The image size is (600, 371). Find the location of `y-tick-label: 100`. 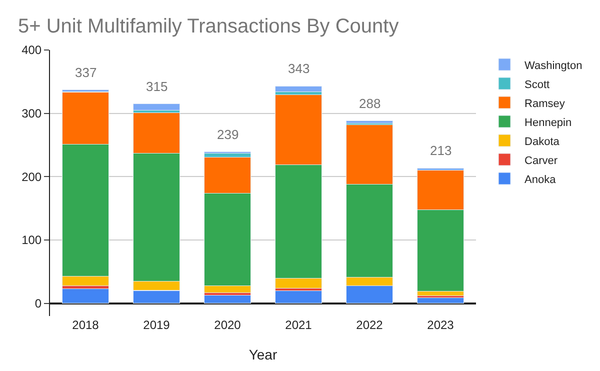

y-tick-label: 100 is located at coordinates (32, 240).